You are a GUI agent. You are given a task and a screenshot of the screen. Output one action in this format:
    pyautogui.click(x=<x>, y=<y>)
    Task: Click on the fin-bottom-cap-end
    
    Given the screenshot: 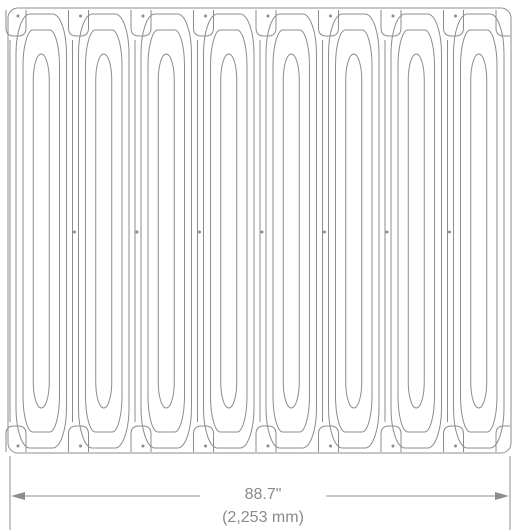 What is the action you would take?
    pyautogui.click(x=502, y=438)
    